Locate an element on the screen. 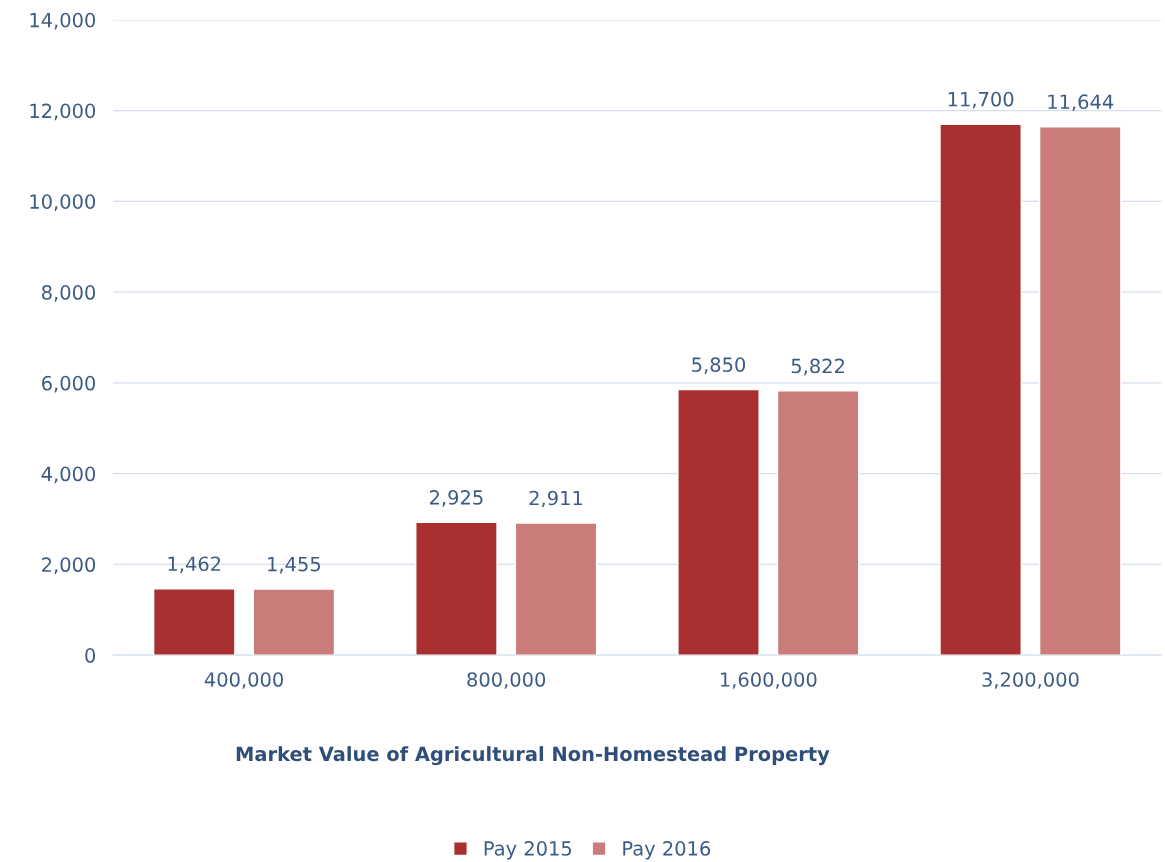 Image resolution: width=1165 pixels, height=862 pixels. legend-label: Pay 2016 is located at coordinates (667, 850).